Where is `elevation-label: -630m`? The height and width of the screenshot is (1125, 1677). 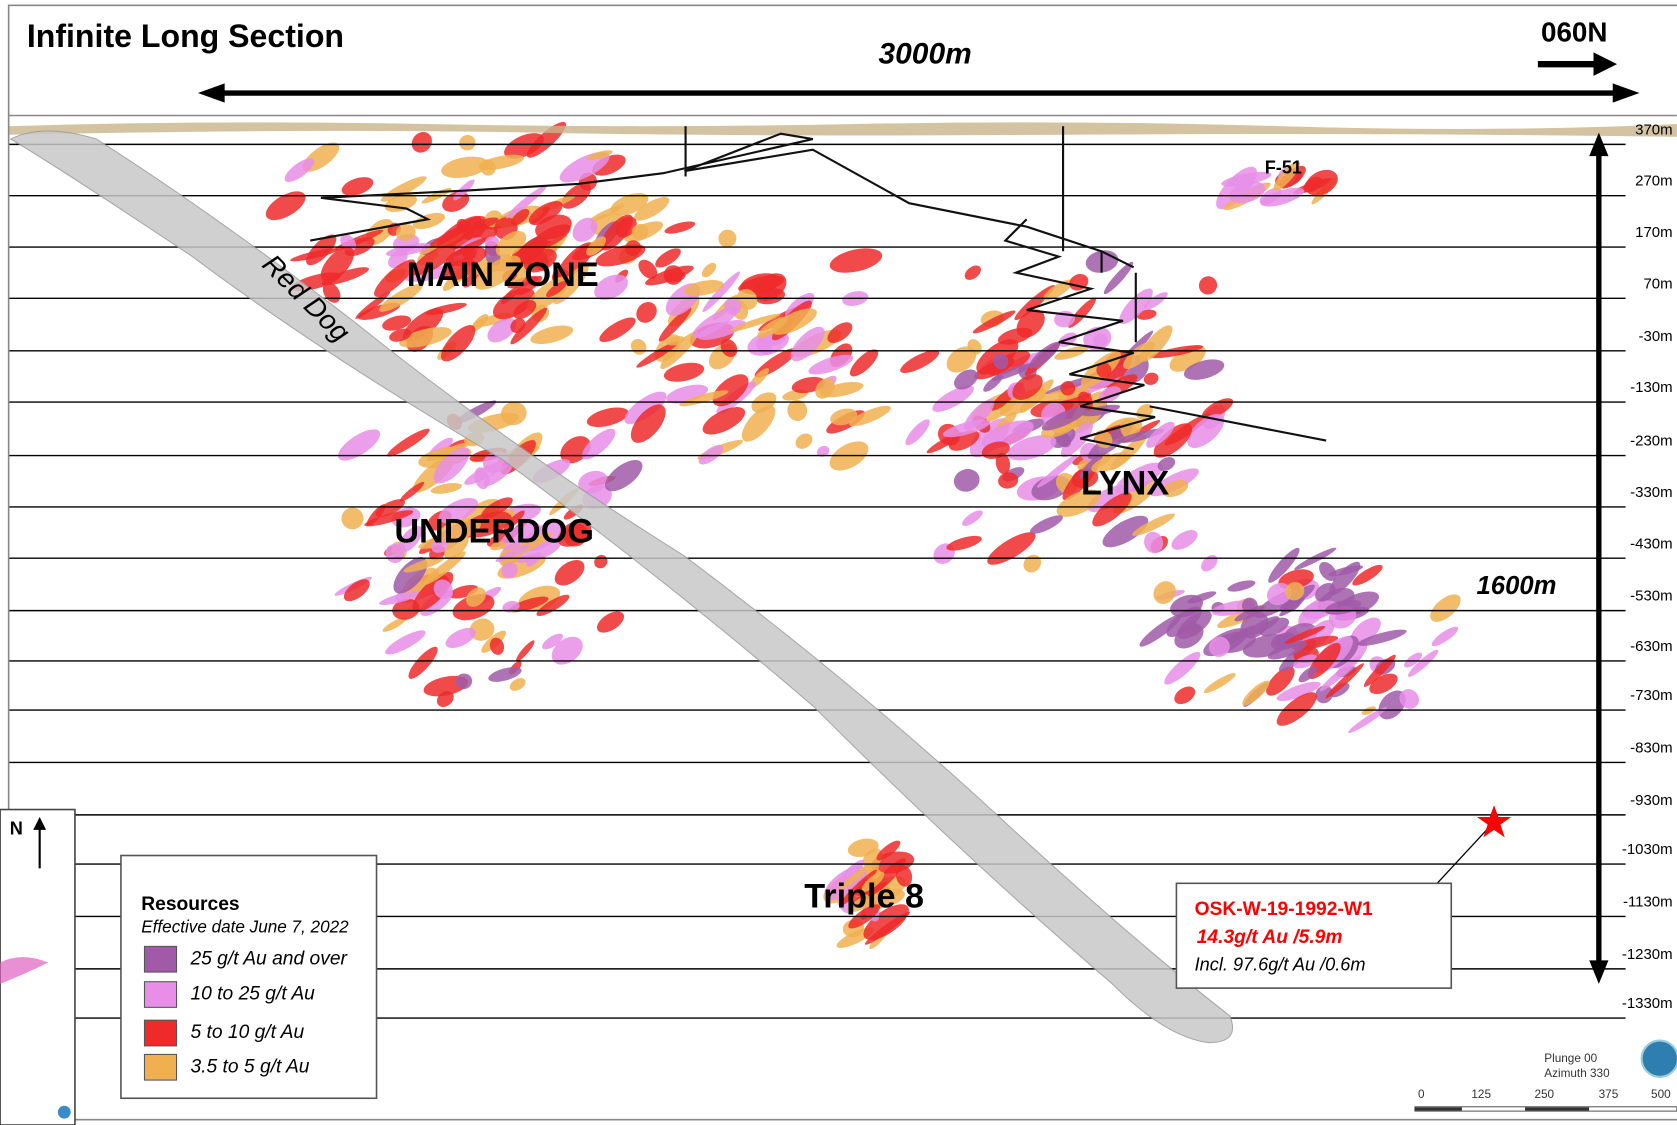
elevation-label: -630m is located at coordinates (1651, 646).